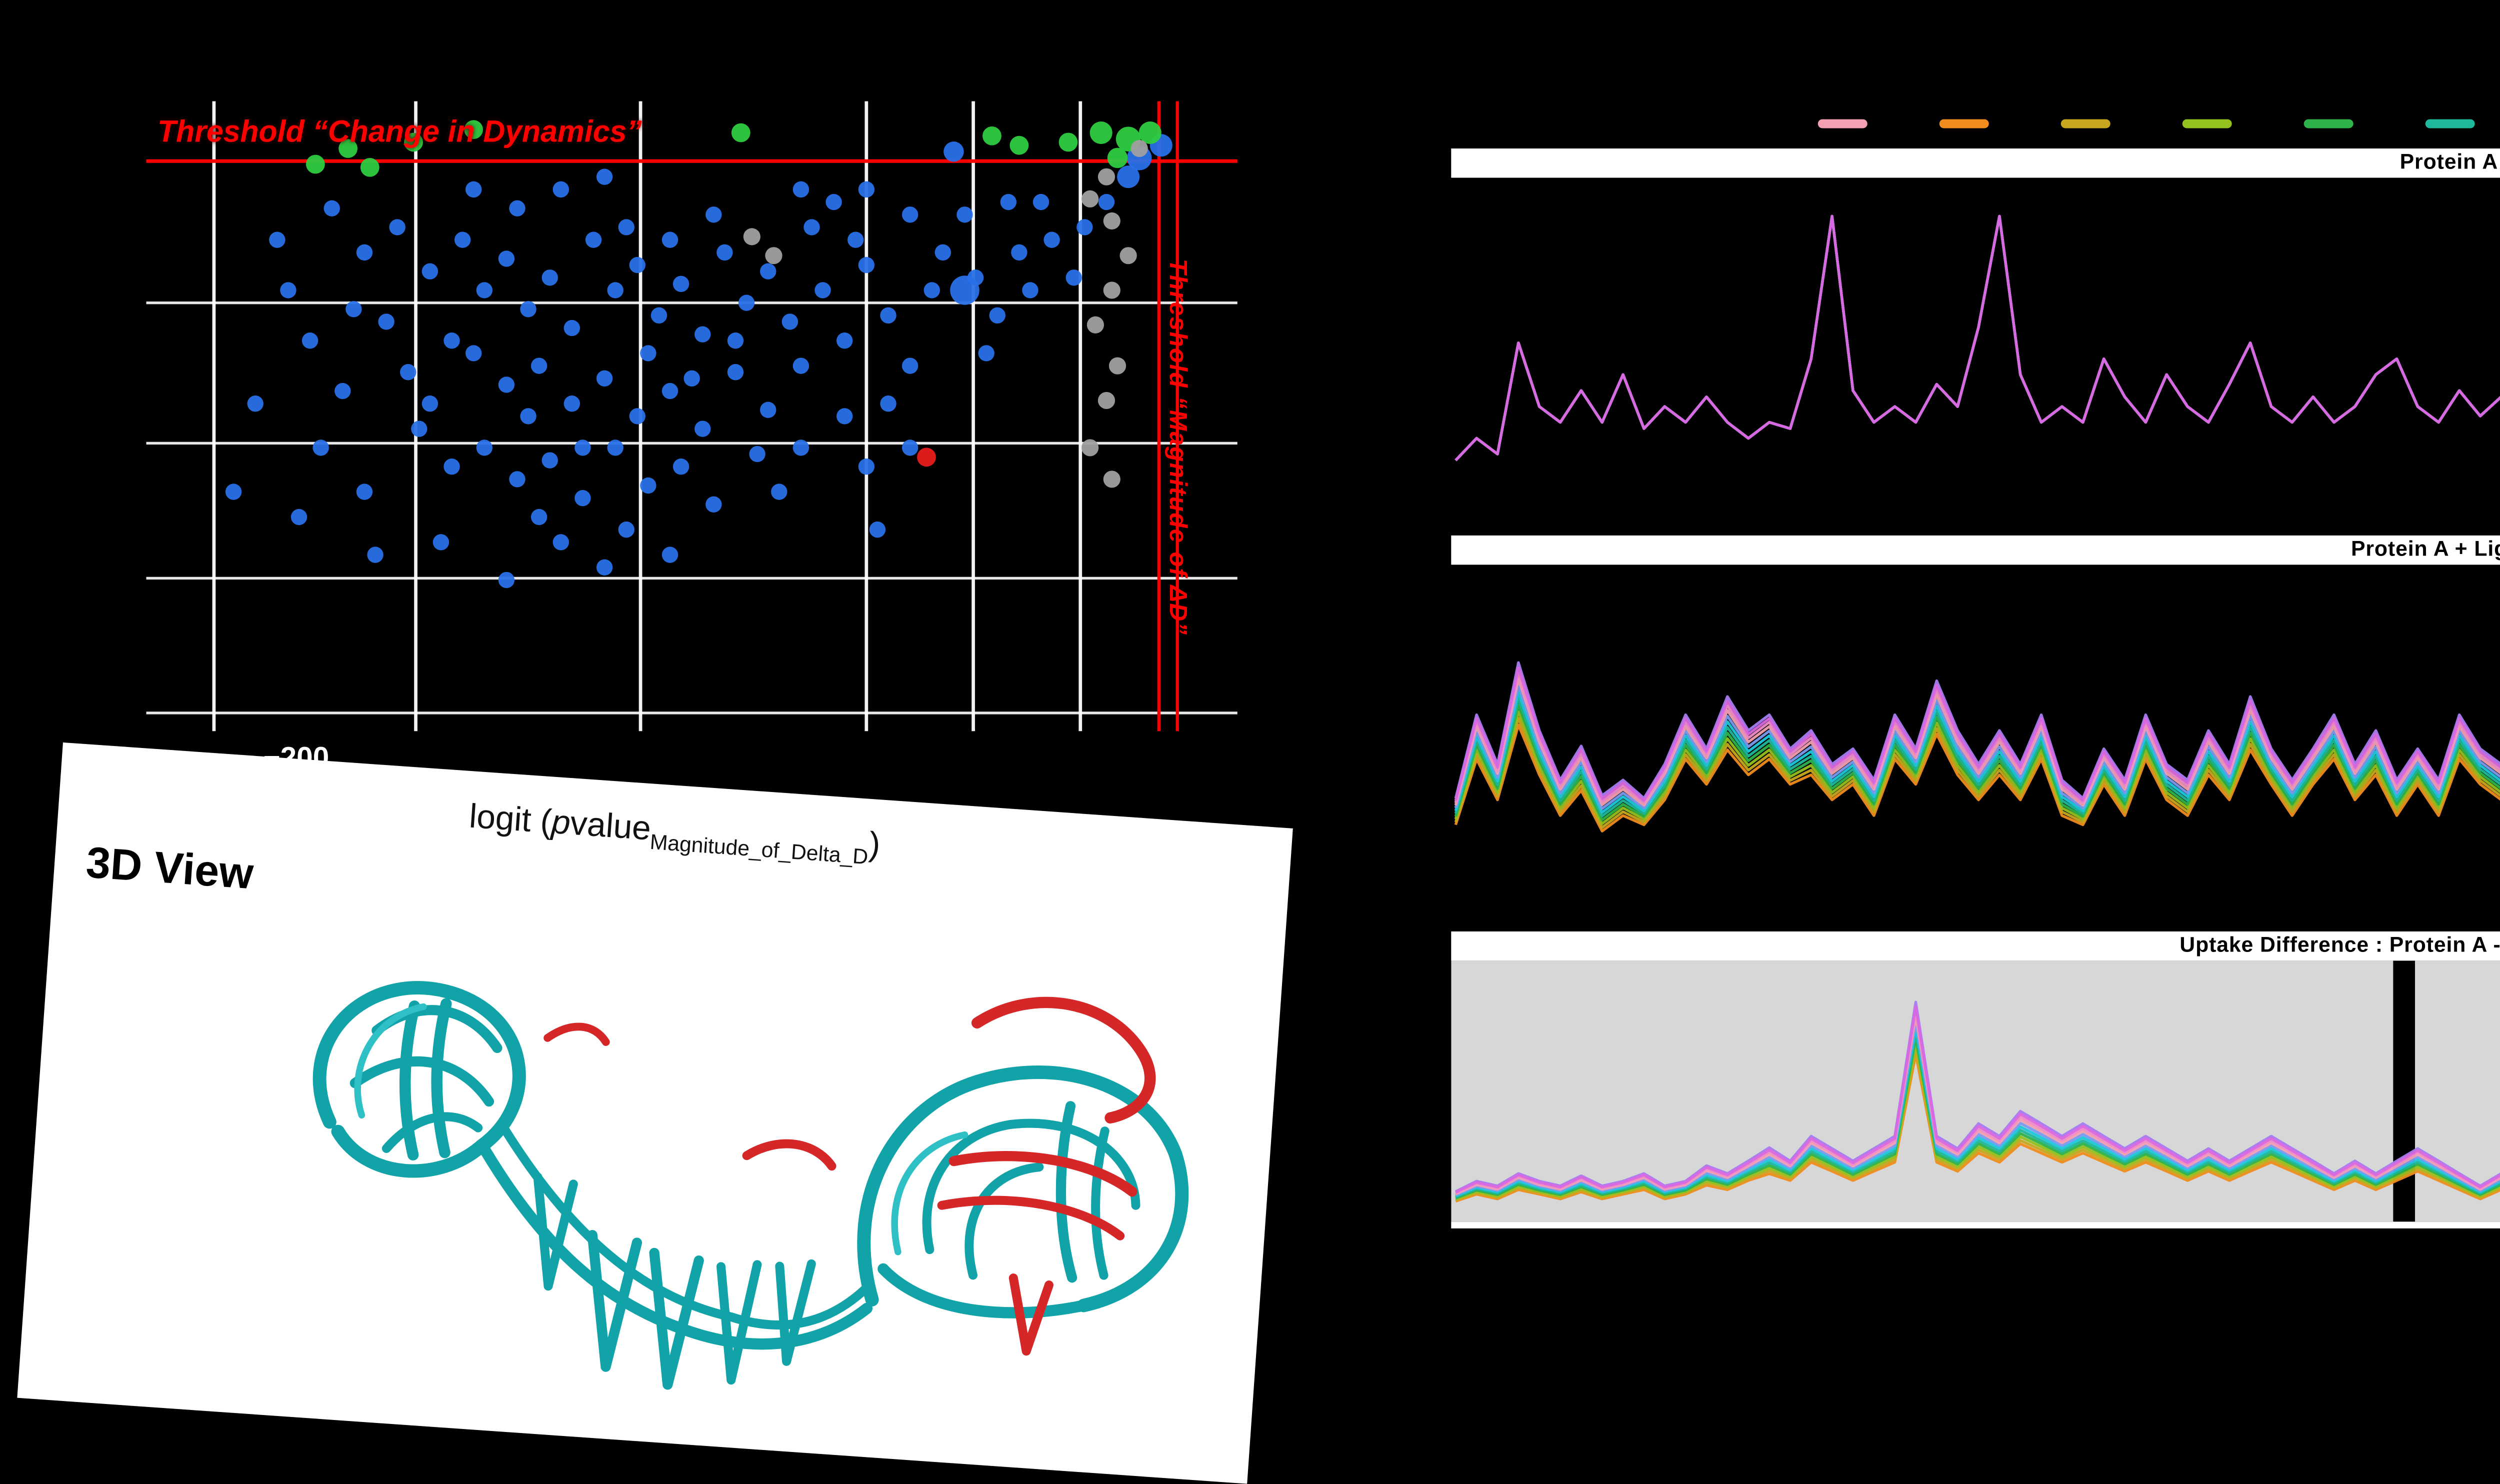 This screenshot has height=1484, width=2500. I want to click on x-axis-label-post: ), so click(875, 845).